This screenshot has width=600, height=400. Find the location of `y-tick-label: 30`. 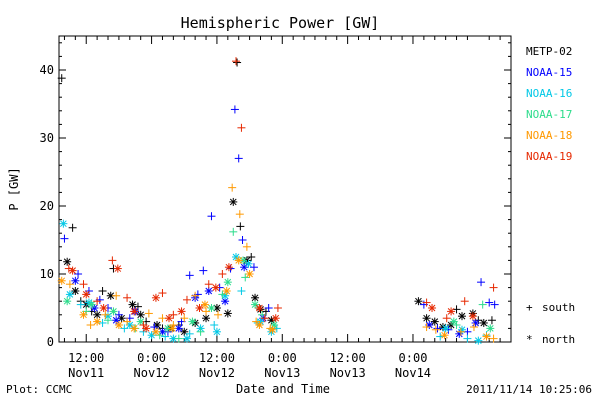

y-tick-label: 30 is located at coordinates (47, 138).